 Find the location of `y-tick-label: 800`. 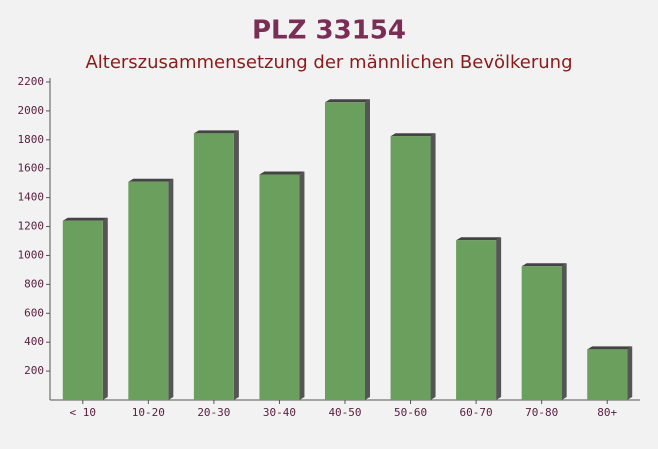

y-tick-label: 800 is located at coordinates (34, 283).